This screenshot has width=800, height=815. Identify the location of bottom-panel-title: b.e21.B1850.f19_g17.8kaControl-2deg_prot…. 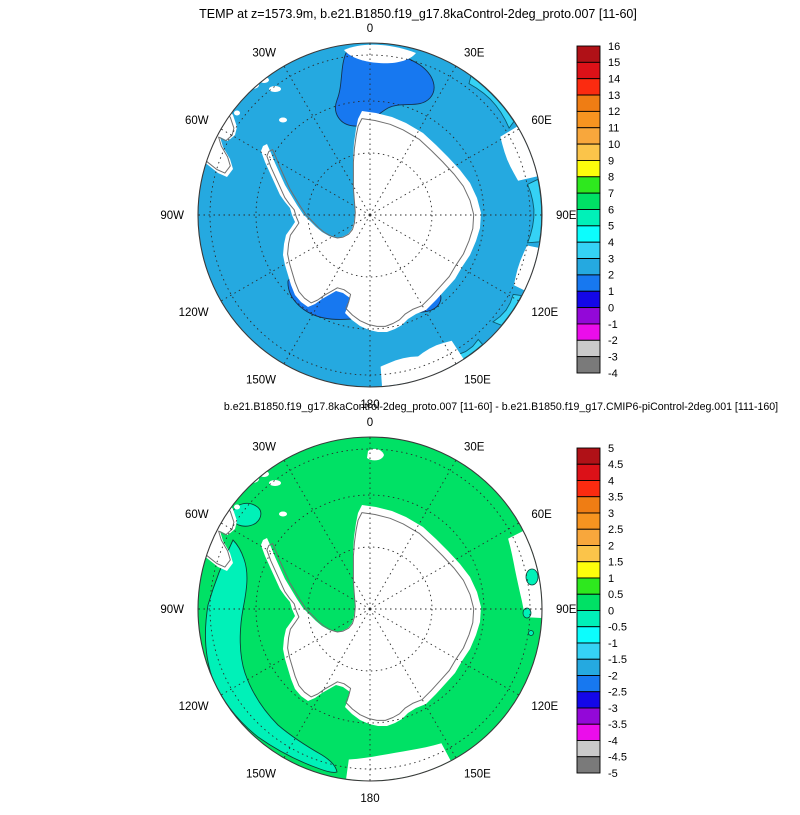
(501, 407).